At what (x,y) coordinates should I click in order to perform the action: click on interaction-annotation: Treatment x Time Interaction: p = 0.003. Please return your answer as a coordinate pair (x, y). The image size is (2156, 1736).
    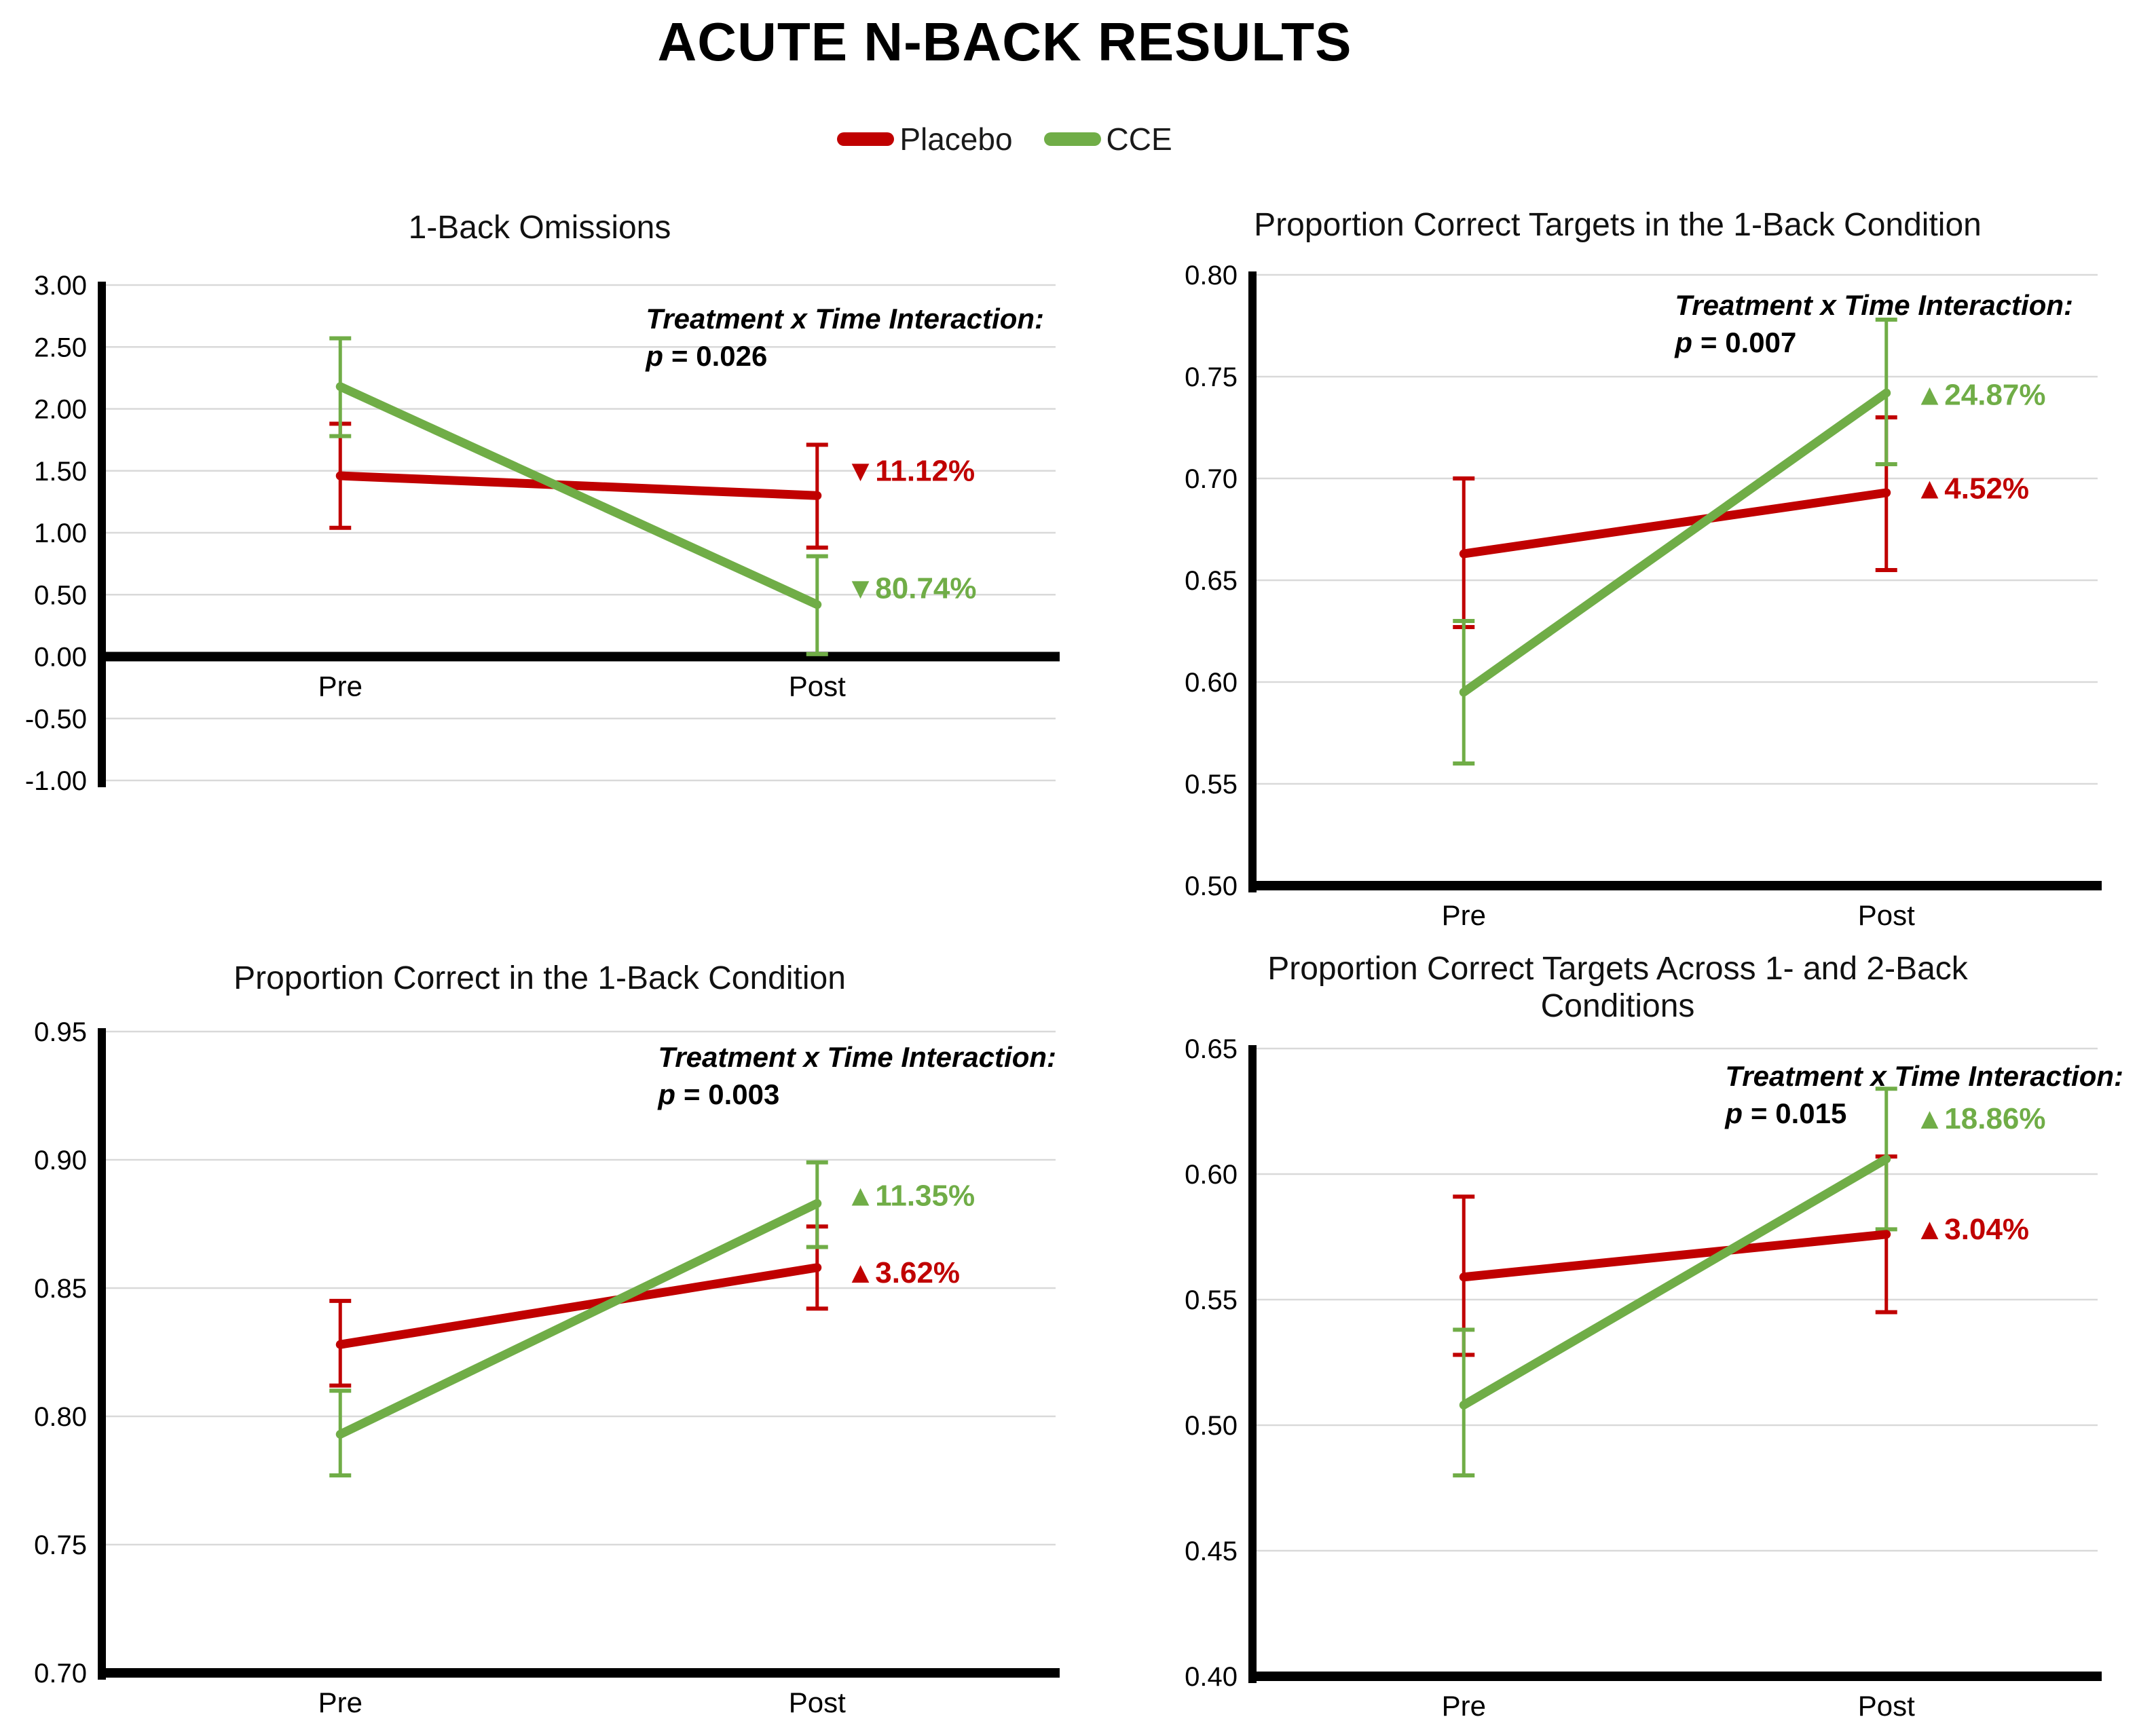
    Looking at the image, I should click on (857, 1076).